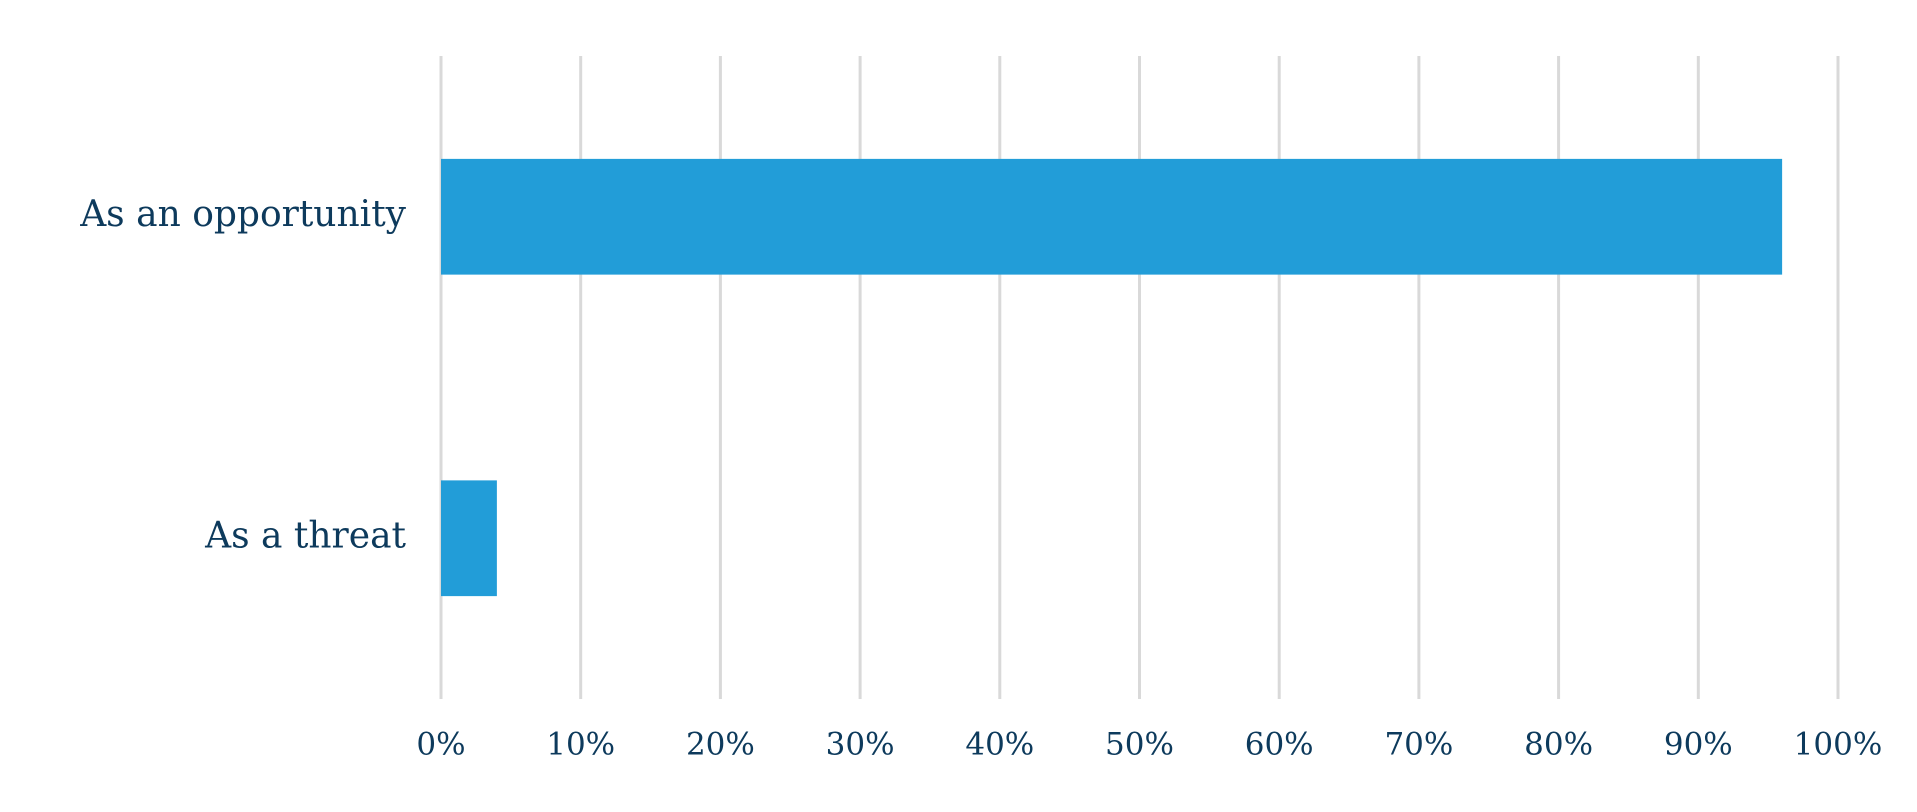 This screenshot has height=812, width=1917. Describe the element at coordinates (242, 214) in the screenshot. I see `y-tick-label: As an opportunity` at that location.